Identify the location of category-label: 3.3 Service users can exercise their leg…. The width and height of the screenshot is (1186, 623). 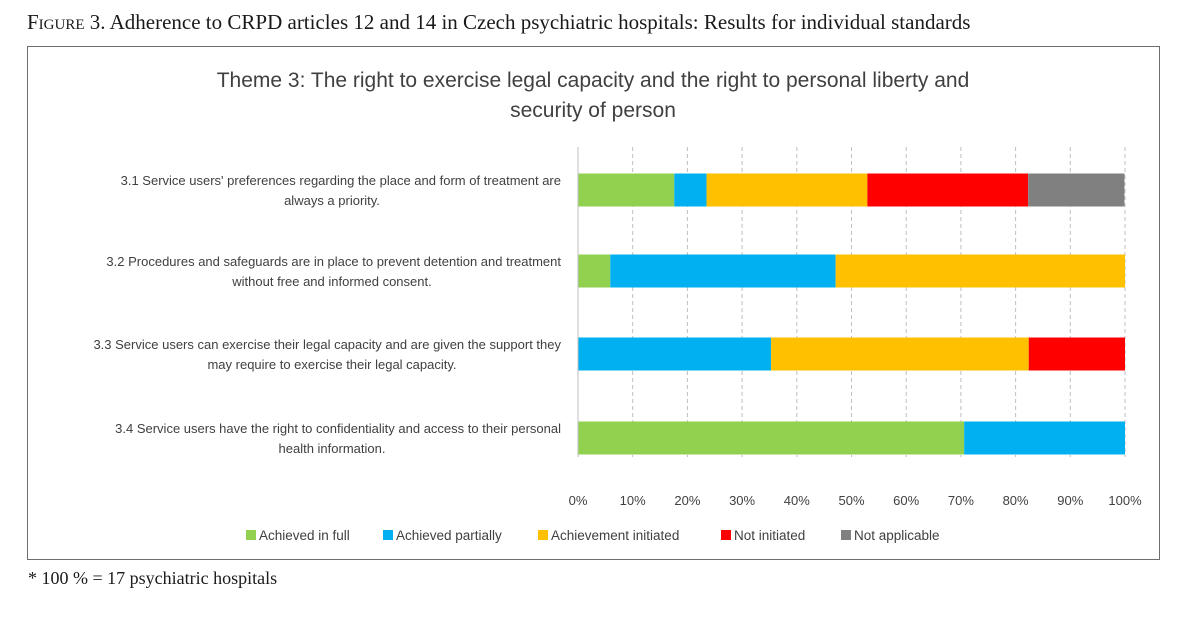
(327, 344).